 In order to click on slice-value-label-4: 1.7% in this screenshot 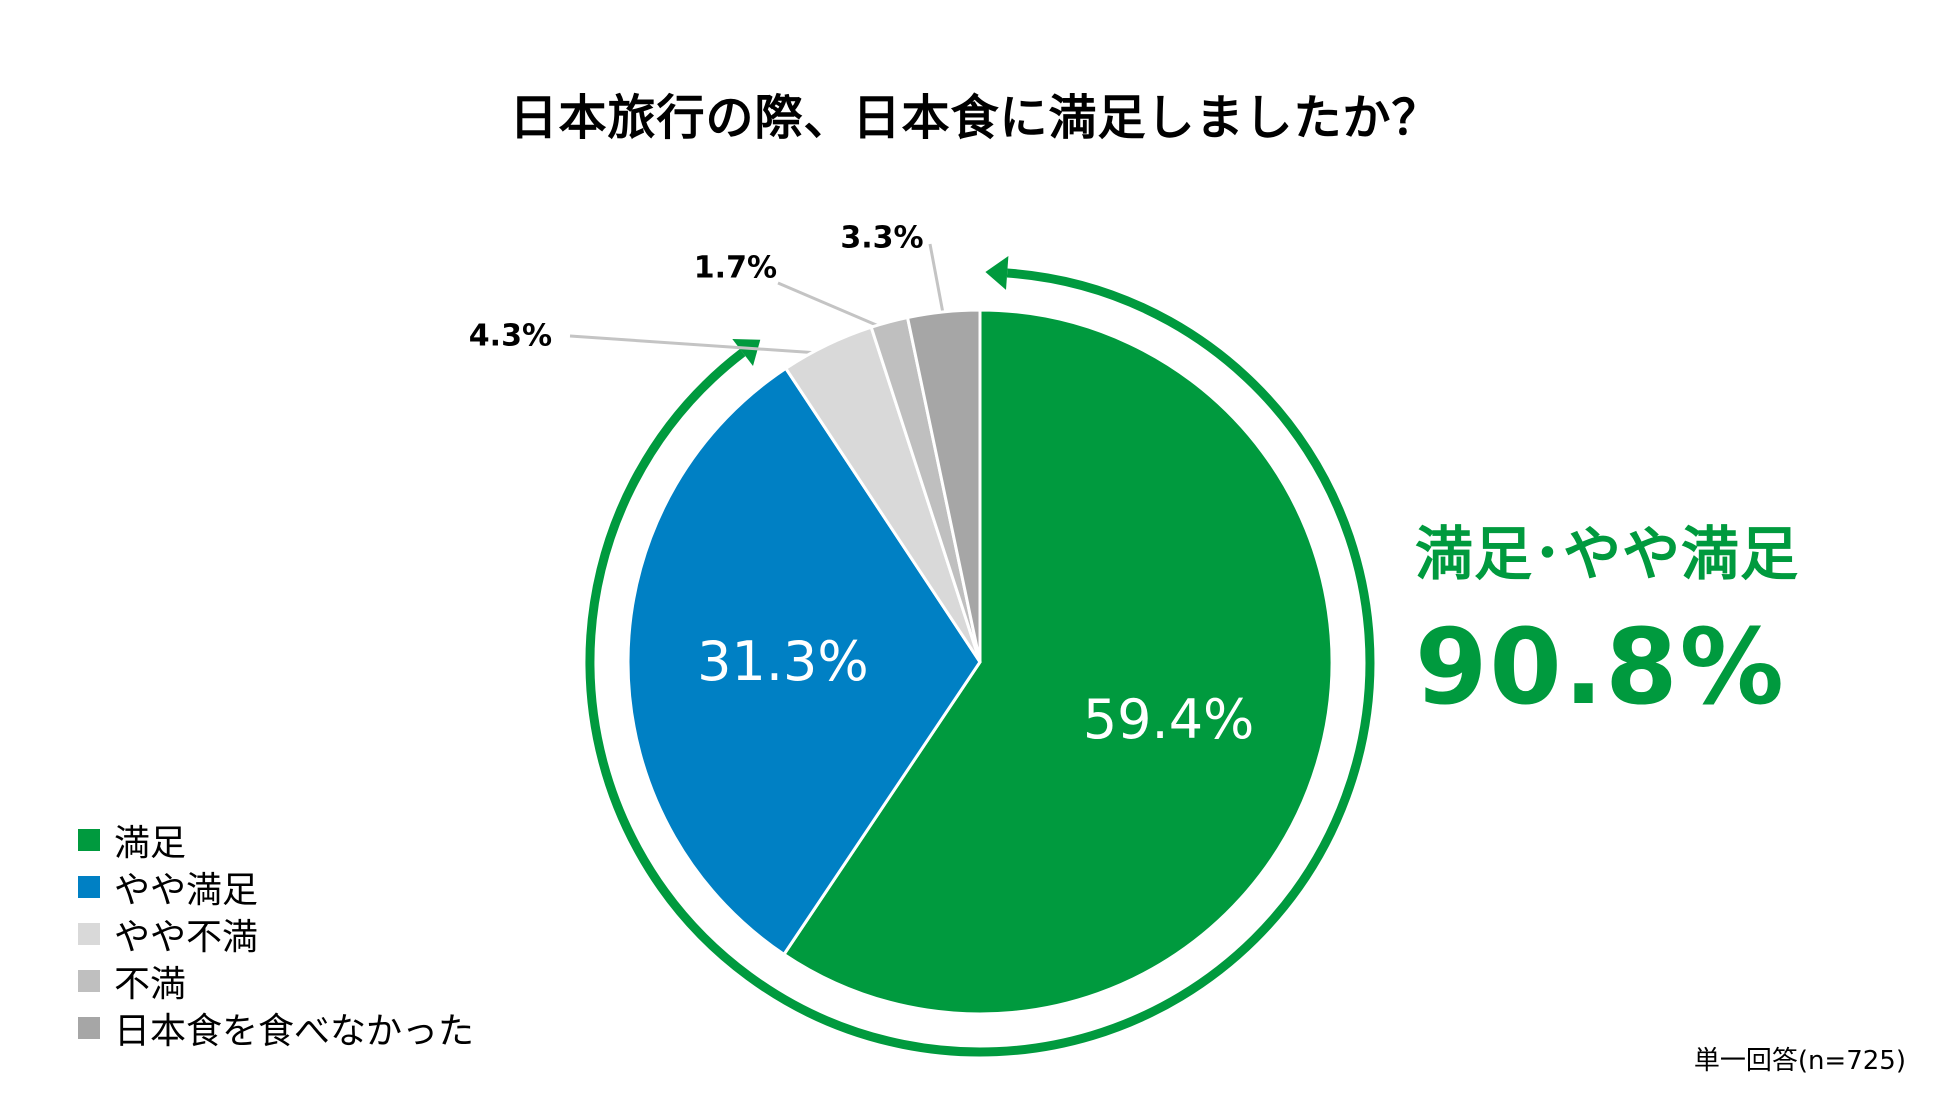, I will do `click(735, 268)`.